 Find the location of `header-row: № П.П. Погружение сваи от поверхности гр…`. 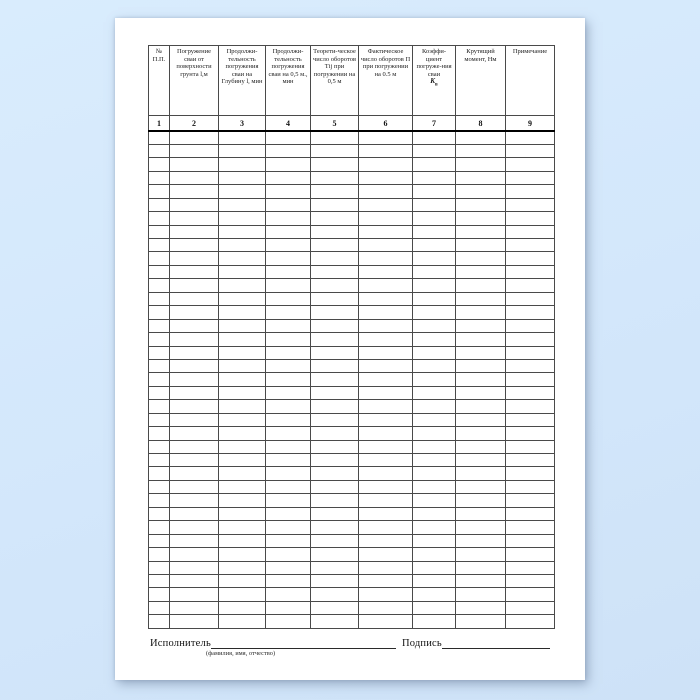

header-row: № П.П. Погружение сваи от поверхности гр… is located at coordinates (351, 80).